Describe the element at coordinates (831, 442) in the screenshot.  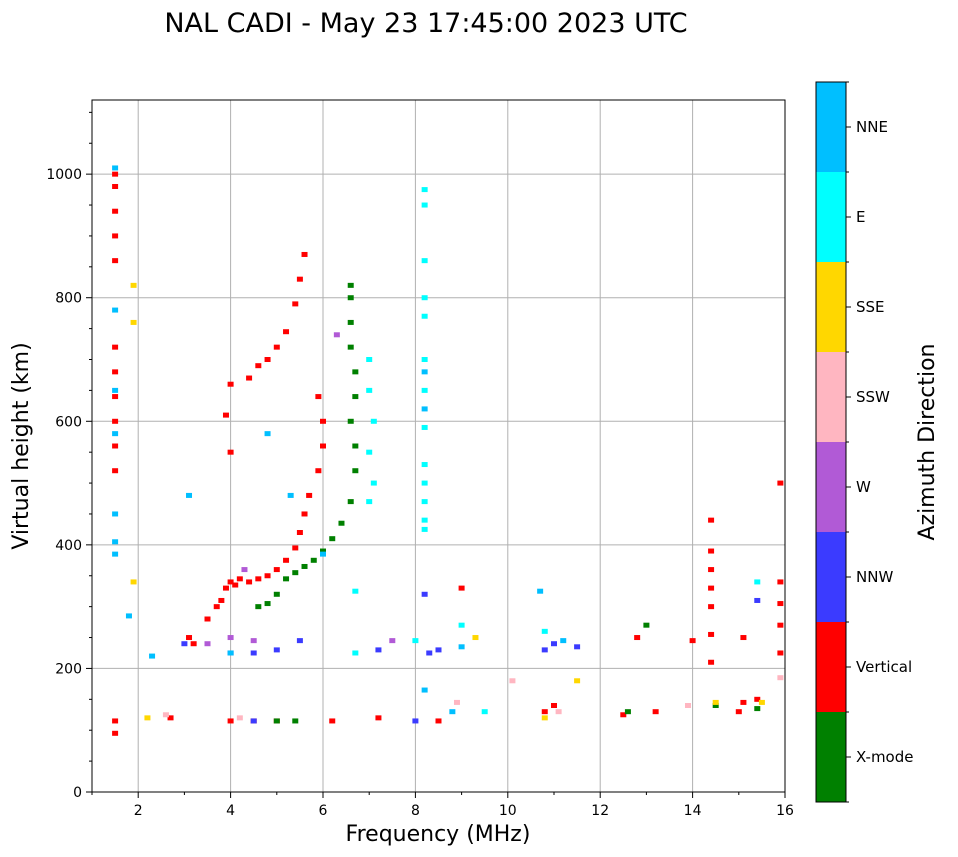
I see `colorbar-frame` at that location.